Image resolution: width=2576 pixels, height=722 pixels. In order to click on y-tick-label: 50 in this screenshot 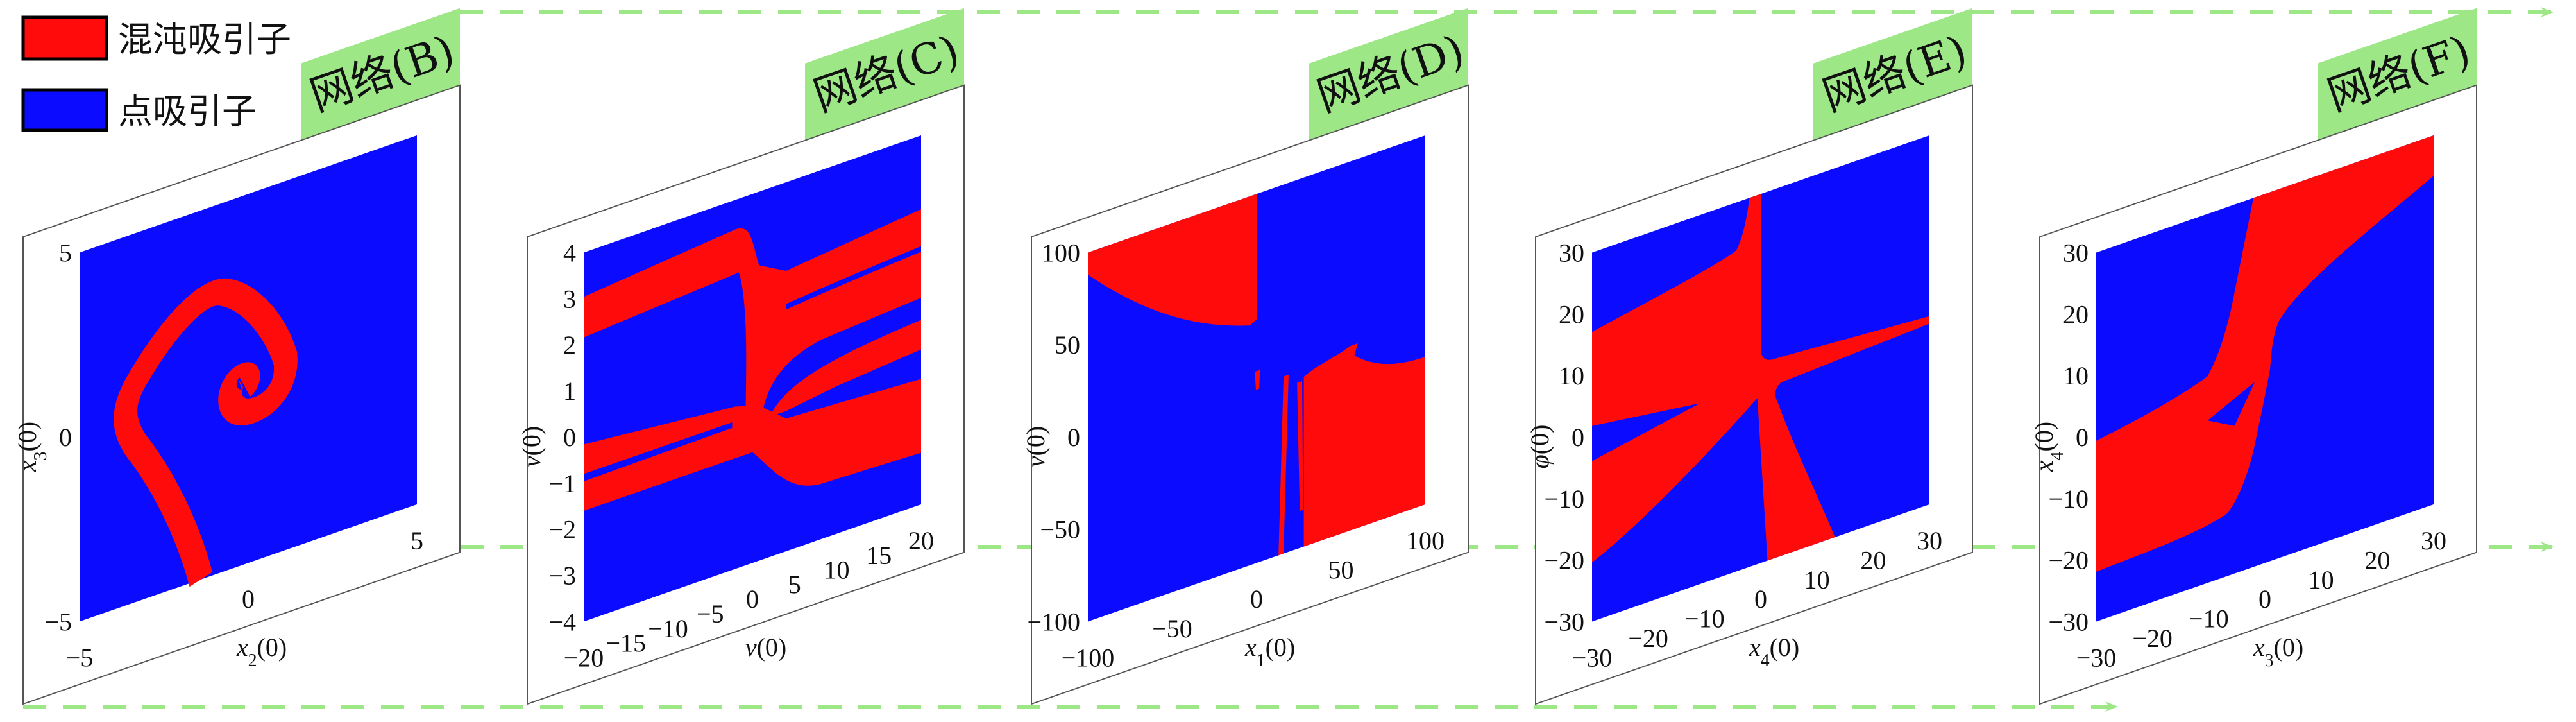, I will do `click(1067, 345)`.